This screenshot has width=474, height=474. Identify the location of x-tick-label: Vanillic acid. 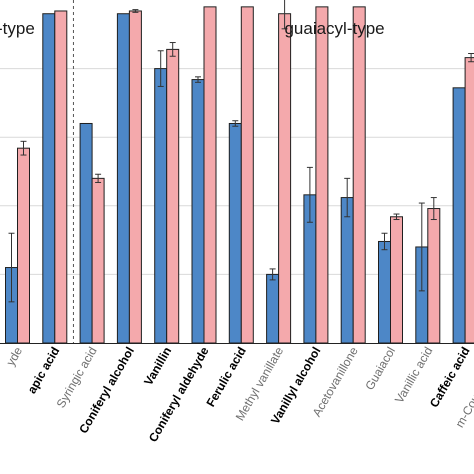
(413, 375).